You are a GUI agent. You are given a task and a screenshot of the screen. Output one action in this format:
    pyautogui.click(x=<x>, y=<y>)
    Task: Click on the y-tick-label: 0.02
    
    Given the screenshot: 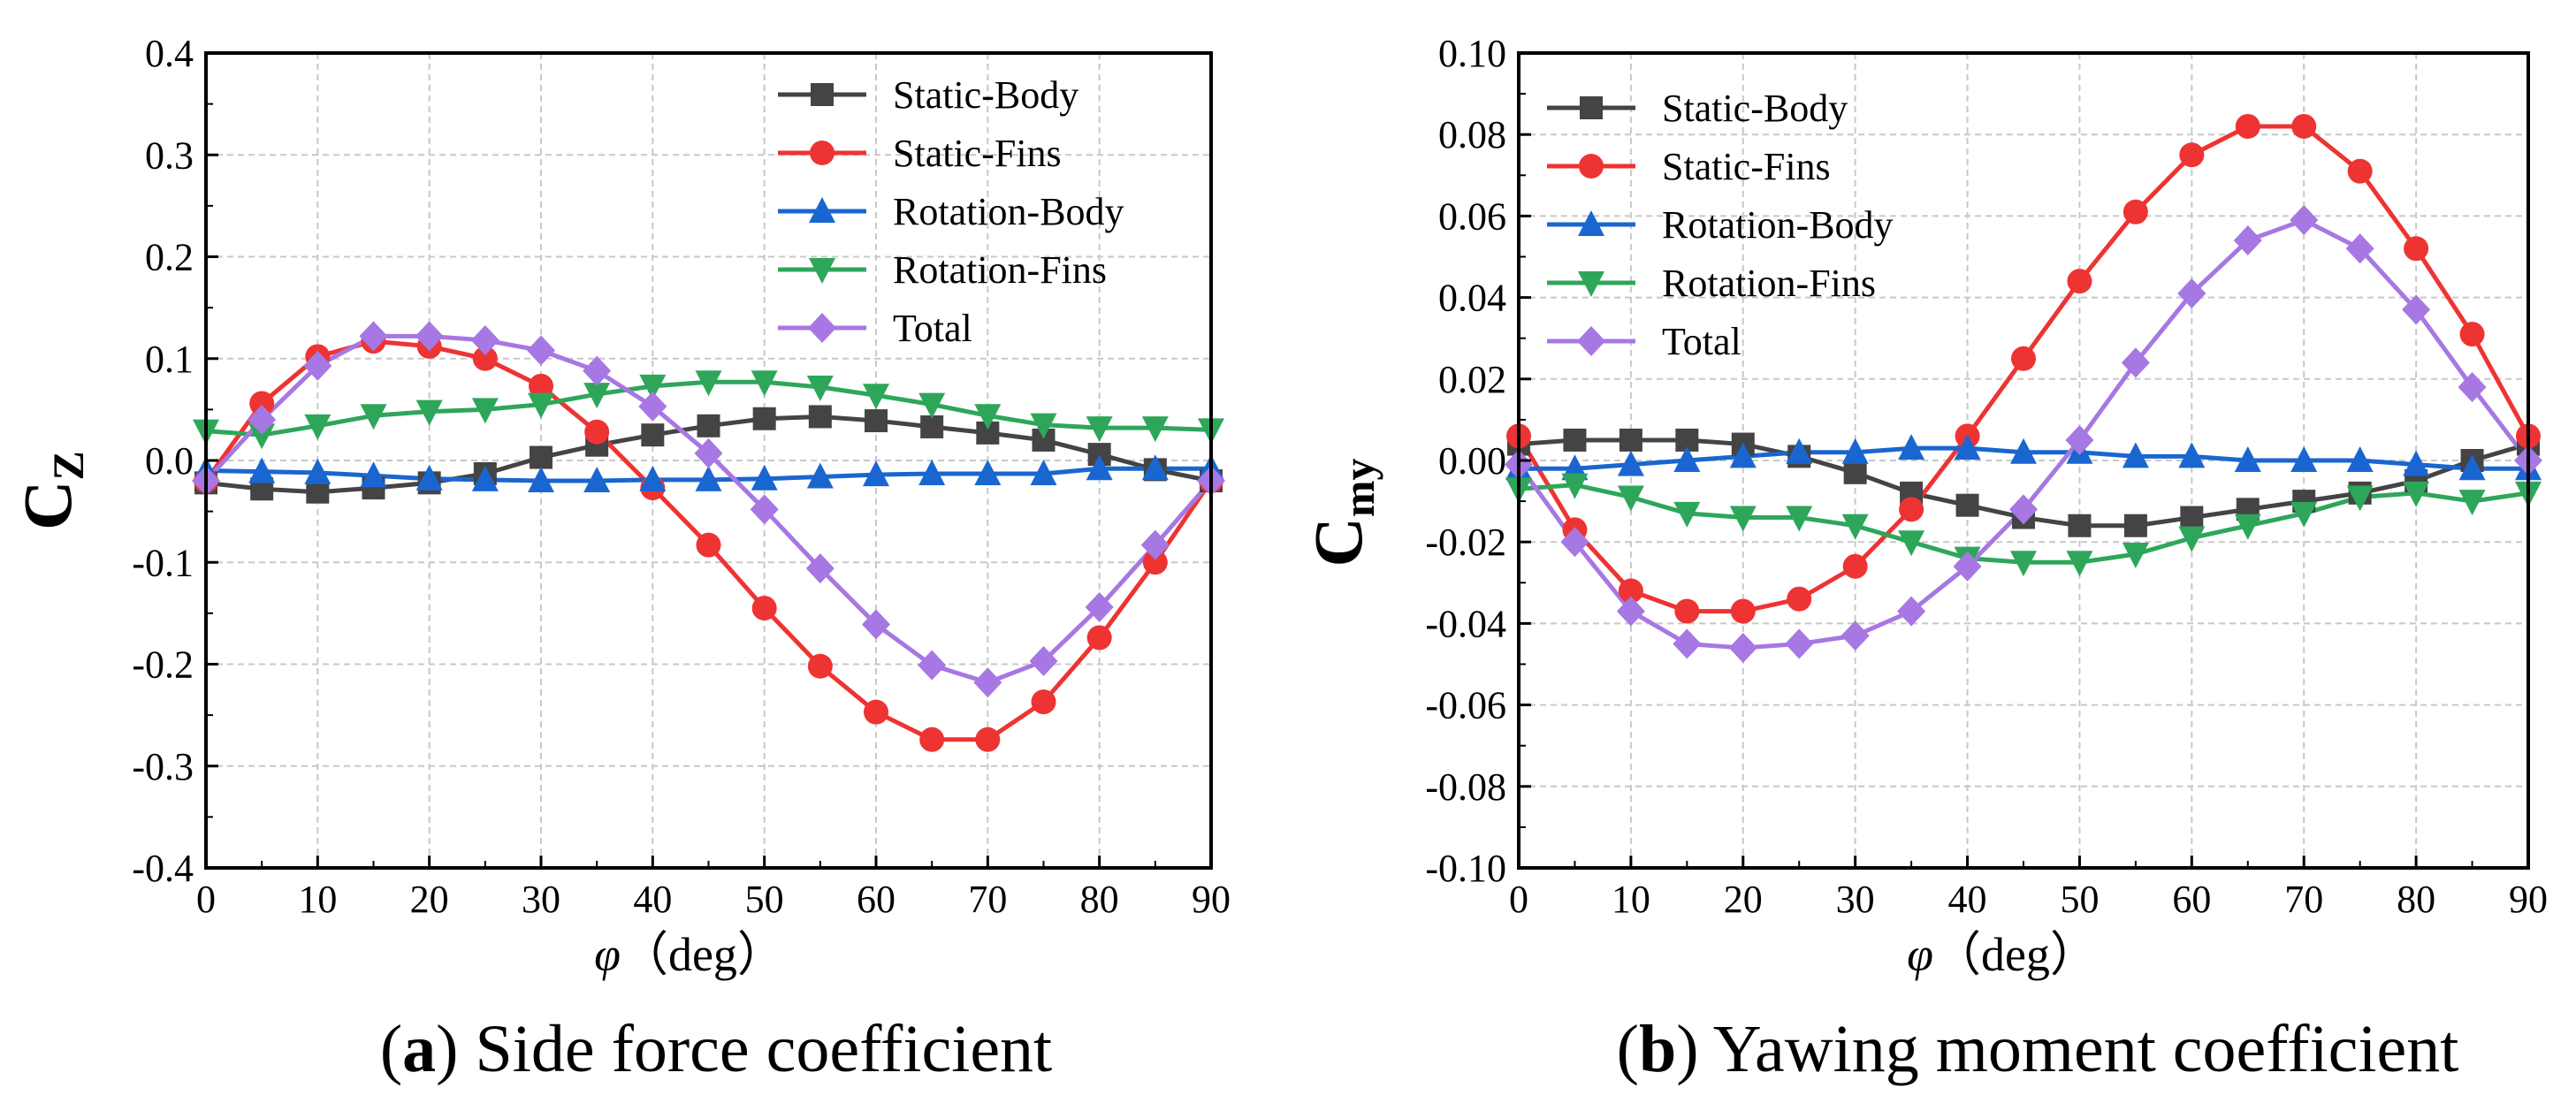 What is the action you would take?
    pyautogui.click(x=1472, y=379)
    